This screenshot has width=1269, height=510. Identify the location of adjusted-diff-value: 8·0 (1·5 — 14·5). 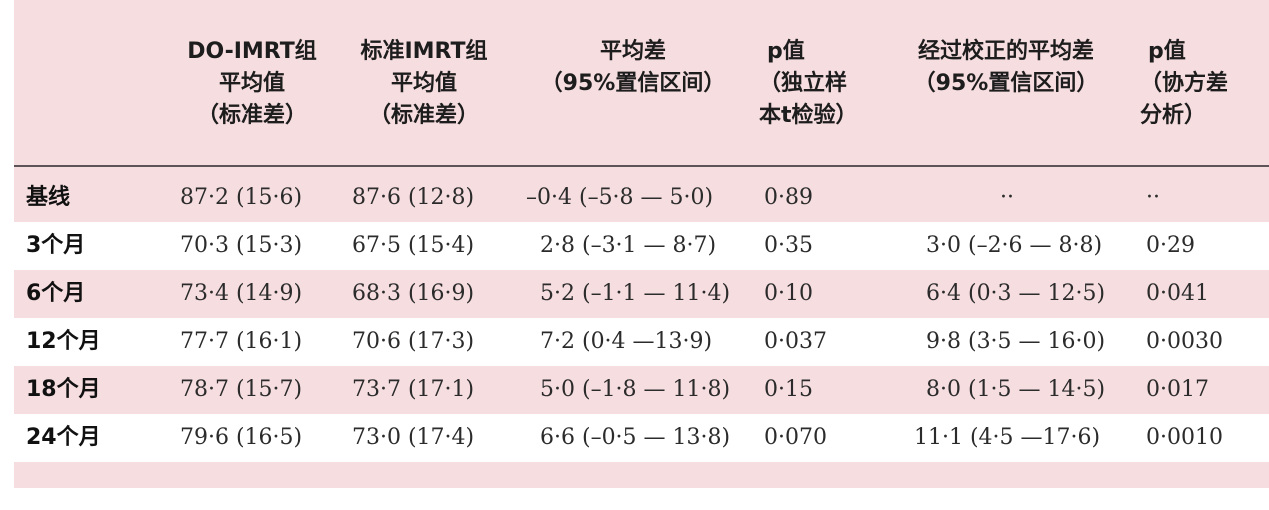
(1015, 390).